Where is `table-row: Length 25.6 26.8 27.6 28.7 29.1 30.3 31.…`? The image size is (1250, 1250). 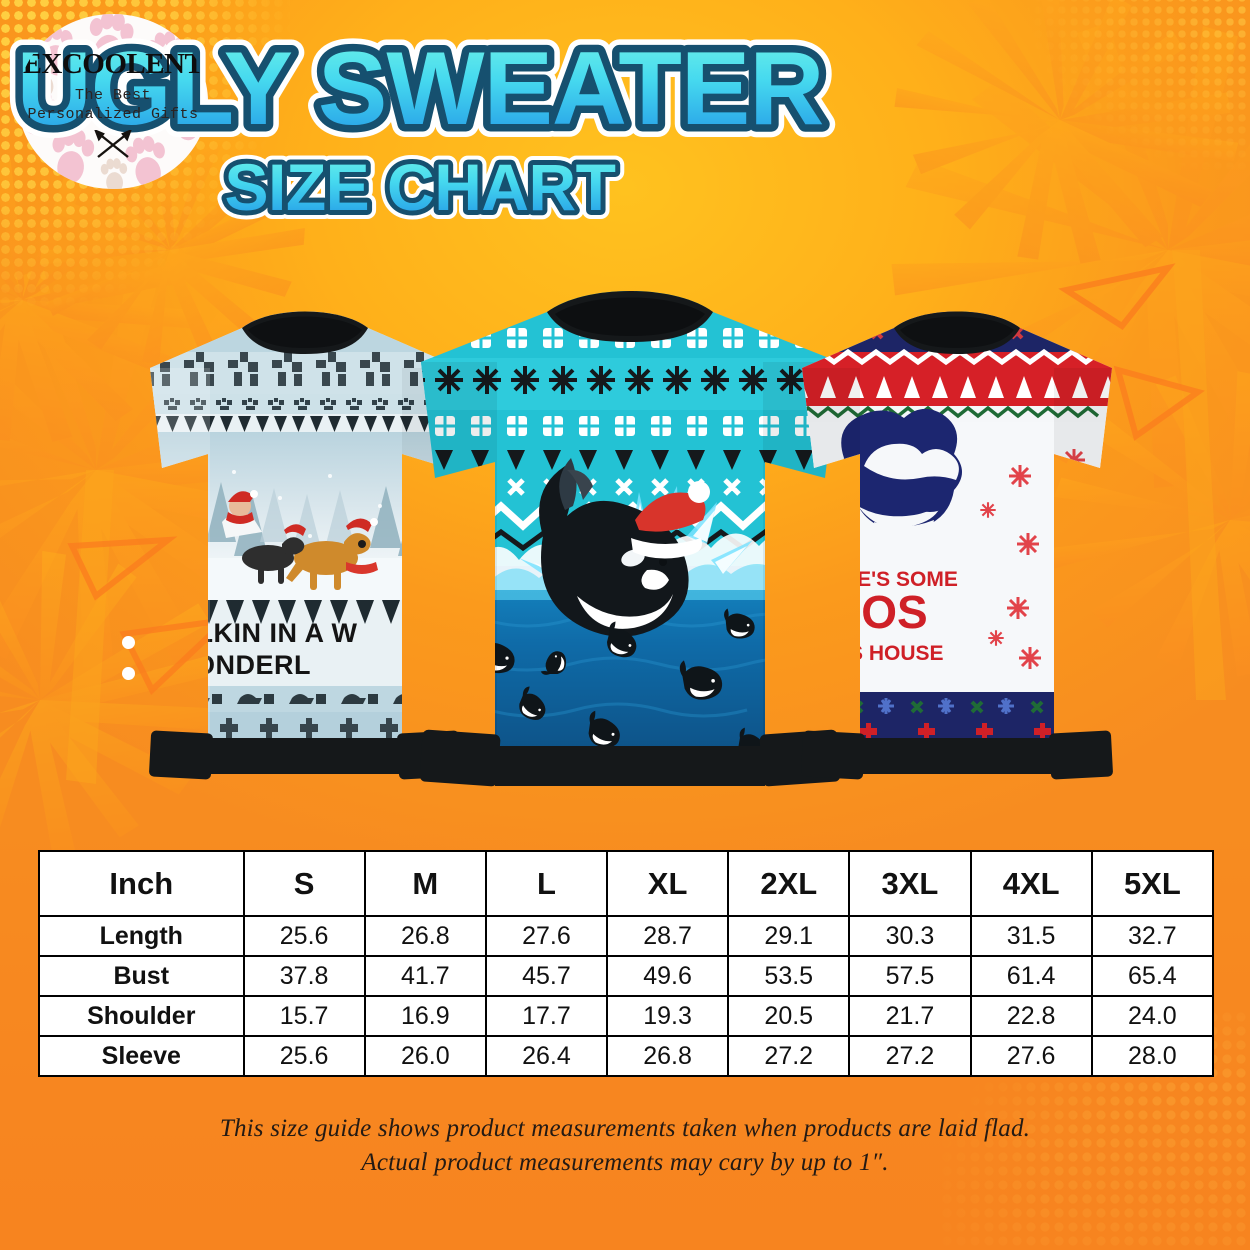 table-row: Length 25.6 26.8 27.6 28.7 29.1 30.3 31.… is located at coordinates (626, 936).